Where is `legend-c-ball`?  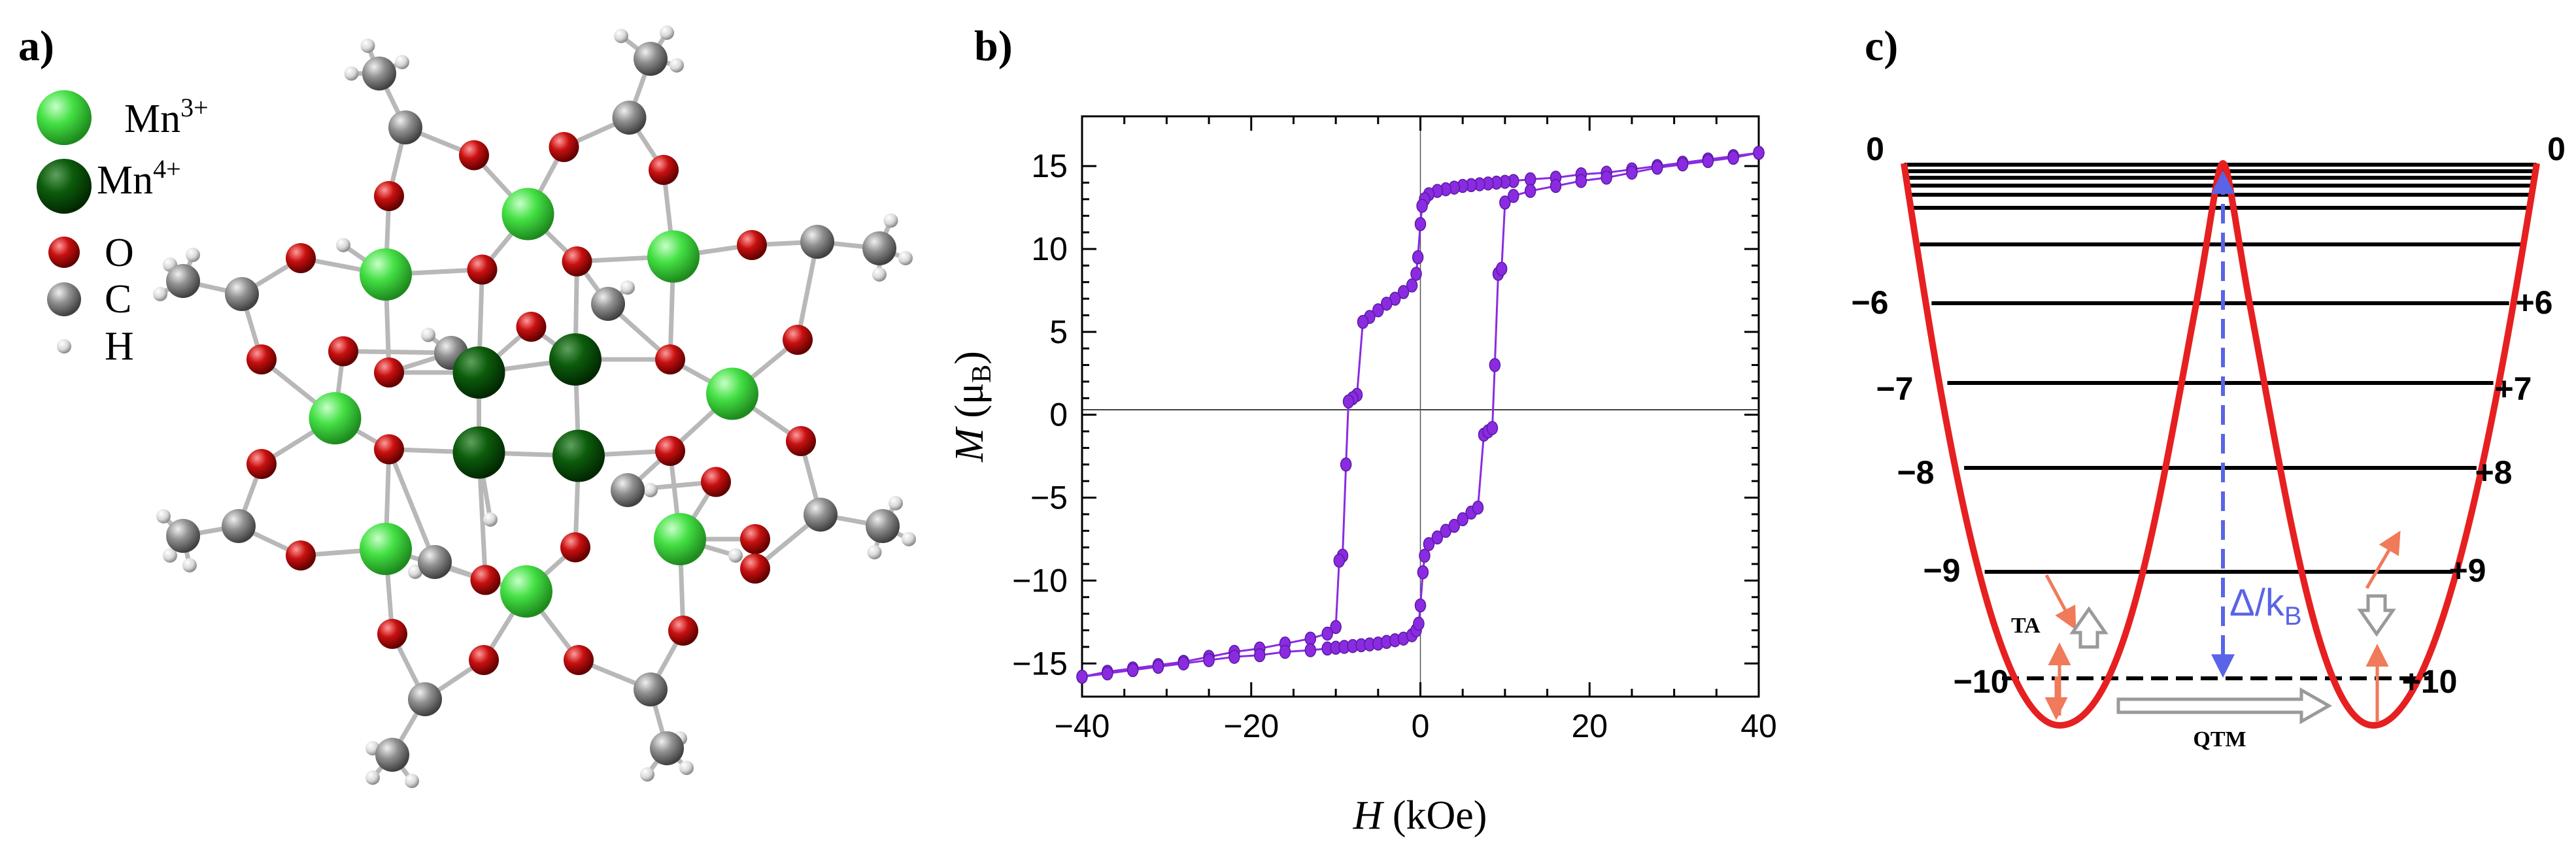
legend-c-ball is located at coordinates (64, 299).